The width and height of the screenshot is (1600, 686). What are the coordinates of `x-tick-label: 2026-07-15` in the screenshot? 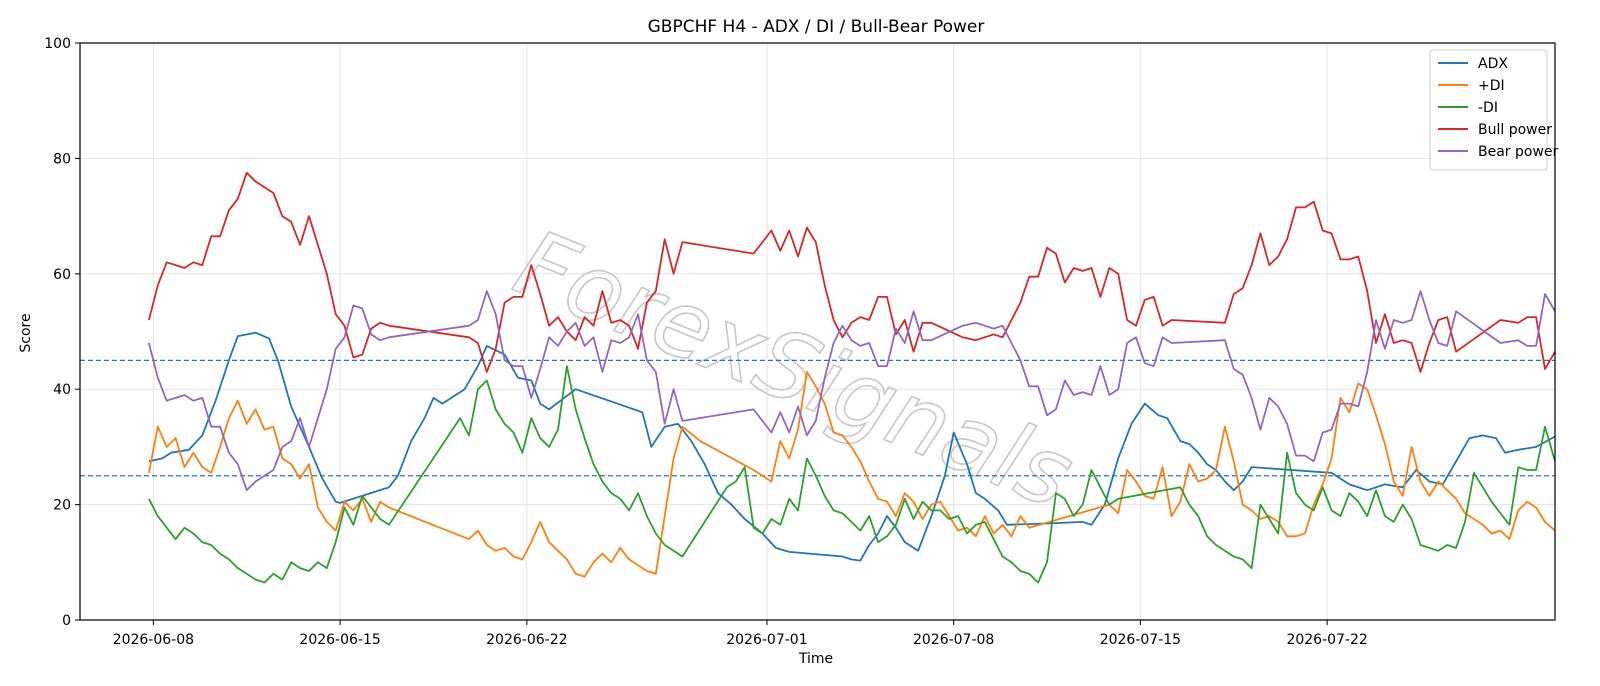 It's located at (1140, 640).